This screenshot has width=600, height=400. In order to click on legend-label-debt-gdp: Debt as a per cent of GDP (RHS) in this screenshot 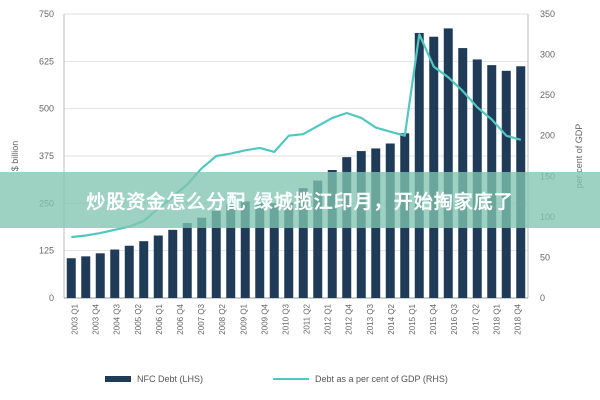, I will do `click(381, 379)`.